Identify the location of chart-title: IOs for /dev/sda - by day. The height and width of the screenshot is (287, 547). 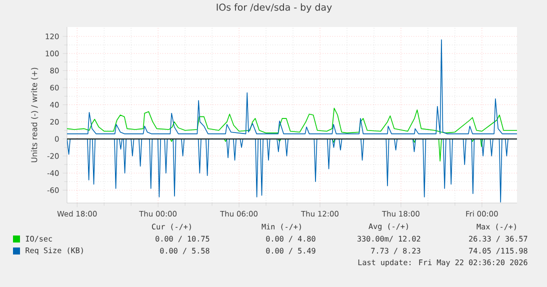
(274, 8).